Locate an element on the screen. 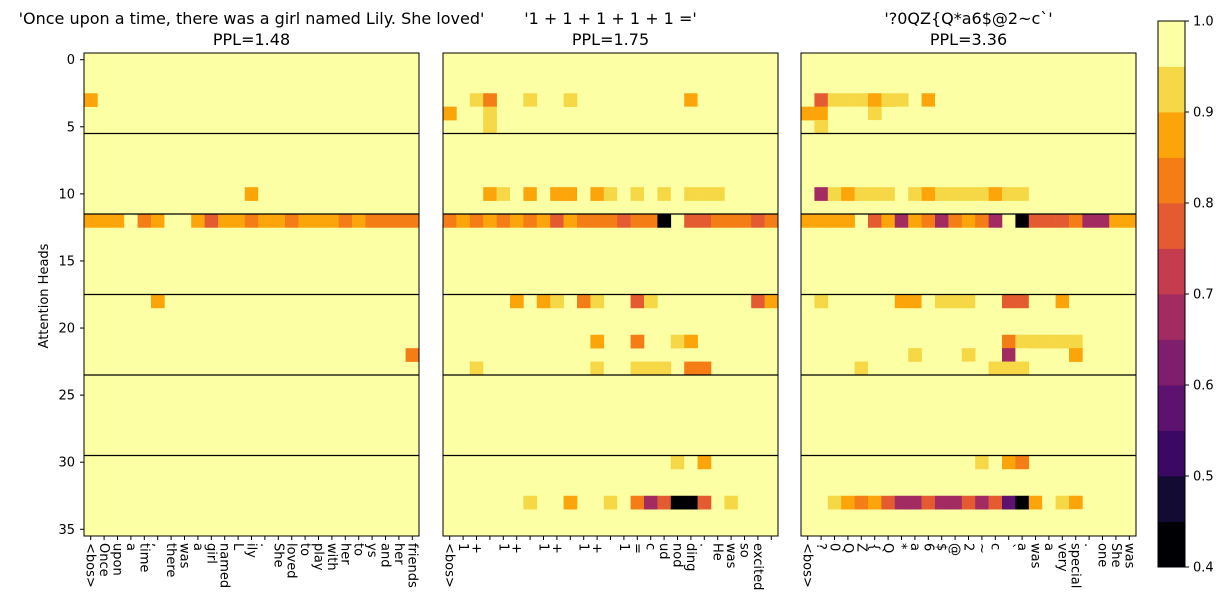 This screenshot has height=605, width=1217. x-tick-label: a is located at coordinates (1048, 547).